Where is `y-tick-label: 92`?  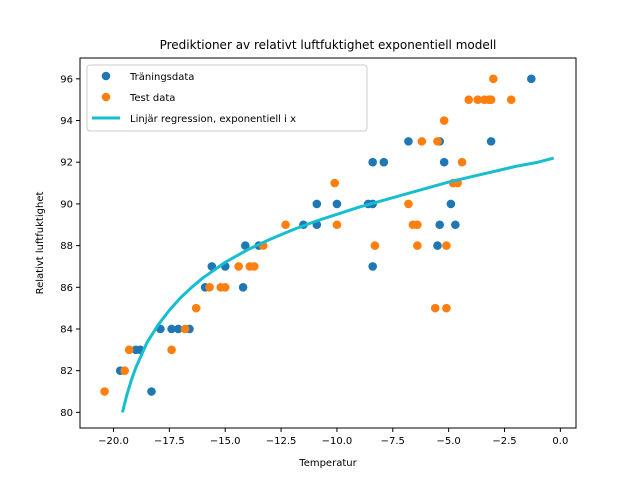
y-tick-label: 92 is located at coordinates (66, 163).